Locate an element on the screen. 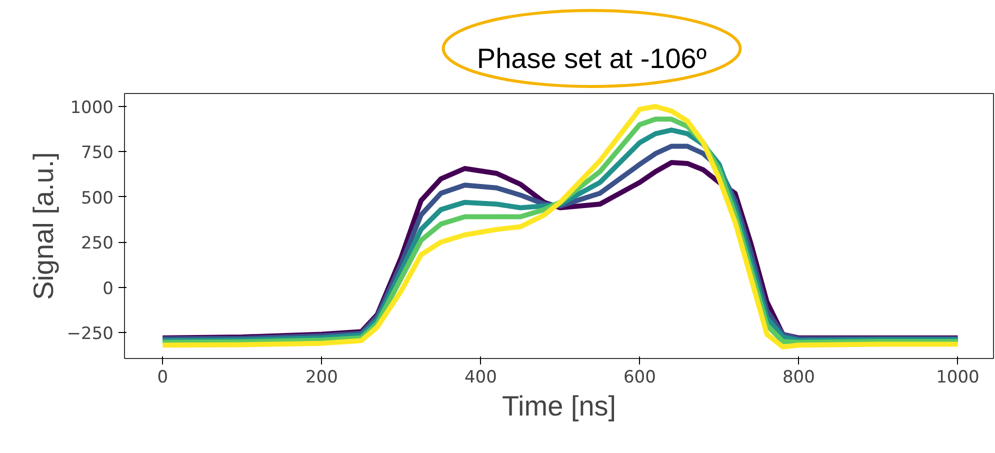  x-tick-label: 800 is located at coordinates (798, 378).